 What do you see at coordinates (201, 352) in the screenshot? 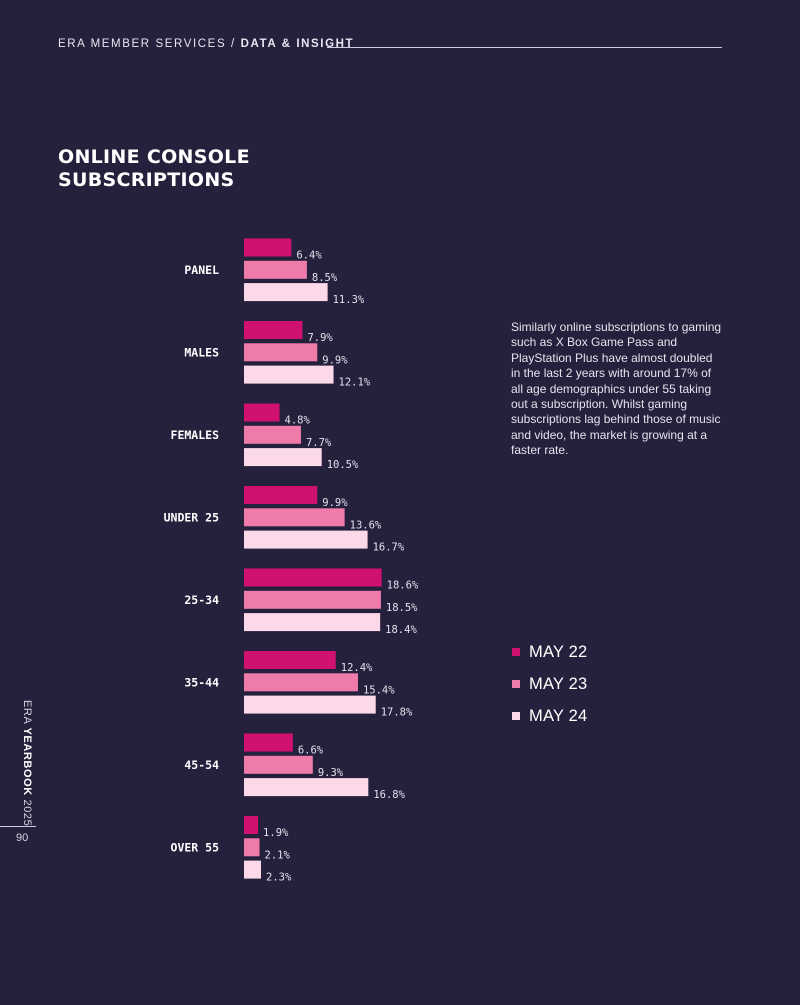
I see `category-label: MALES` at bounding box center [201, 352].